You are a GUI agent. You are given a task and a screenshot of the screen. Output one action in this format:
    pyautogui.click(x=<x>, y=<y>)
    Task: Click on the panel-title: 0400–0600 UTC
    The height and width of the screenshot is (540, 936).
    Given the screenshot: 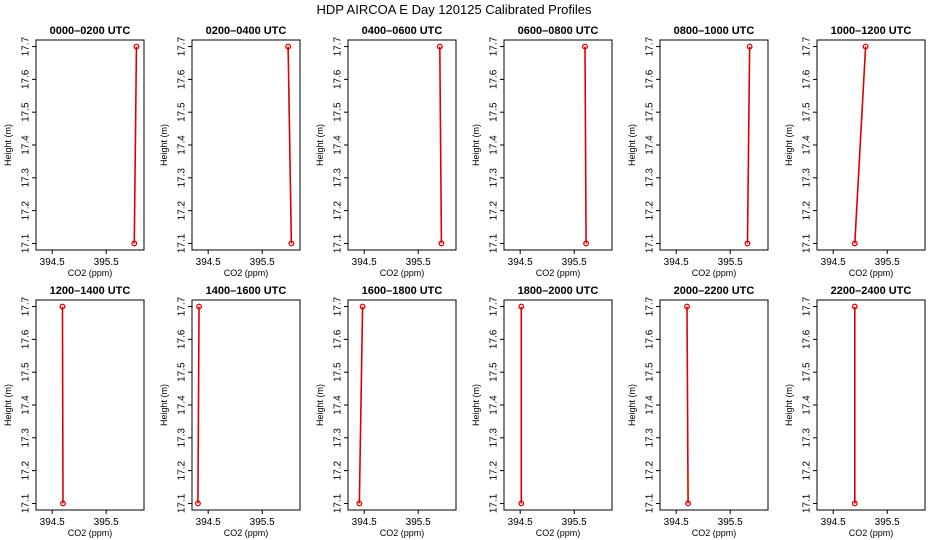 What is the action you would take?
    pyautogui.click(x=402, y=31)
    